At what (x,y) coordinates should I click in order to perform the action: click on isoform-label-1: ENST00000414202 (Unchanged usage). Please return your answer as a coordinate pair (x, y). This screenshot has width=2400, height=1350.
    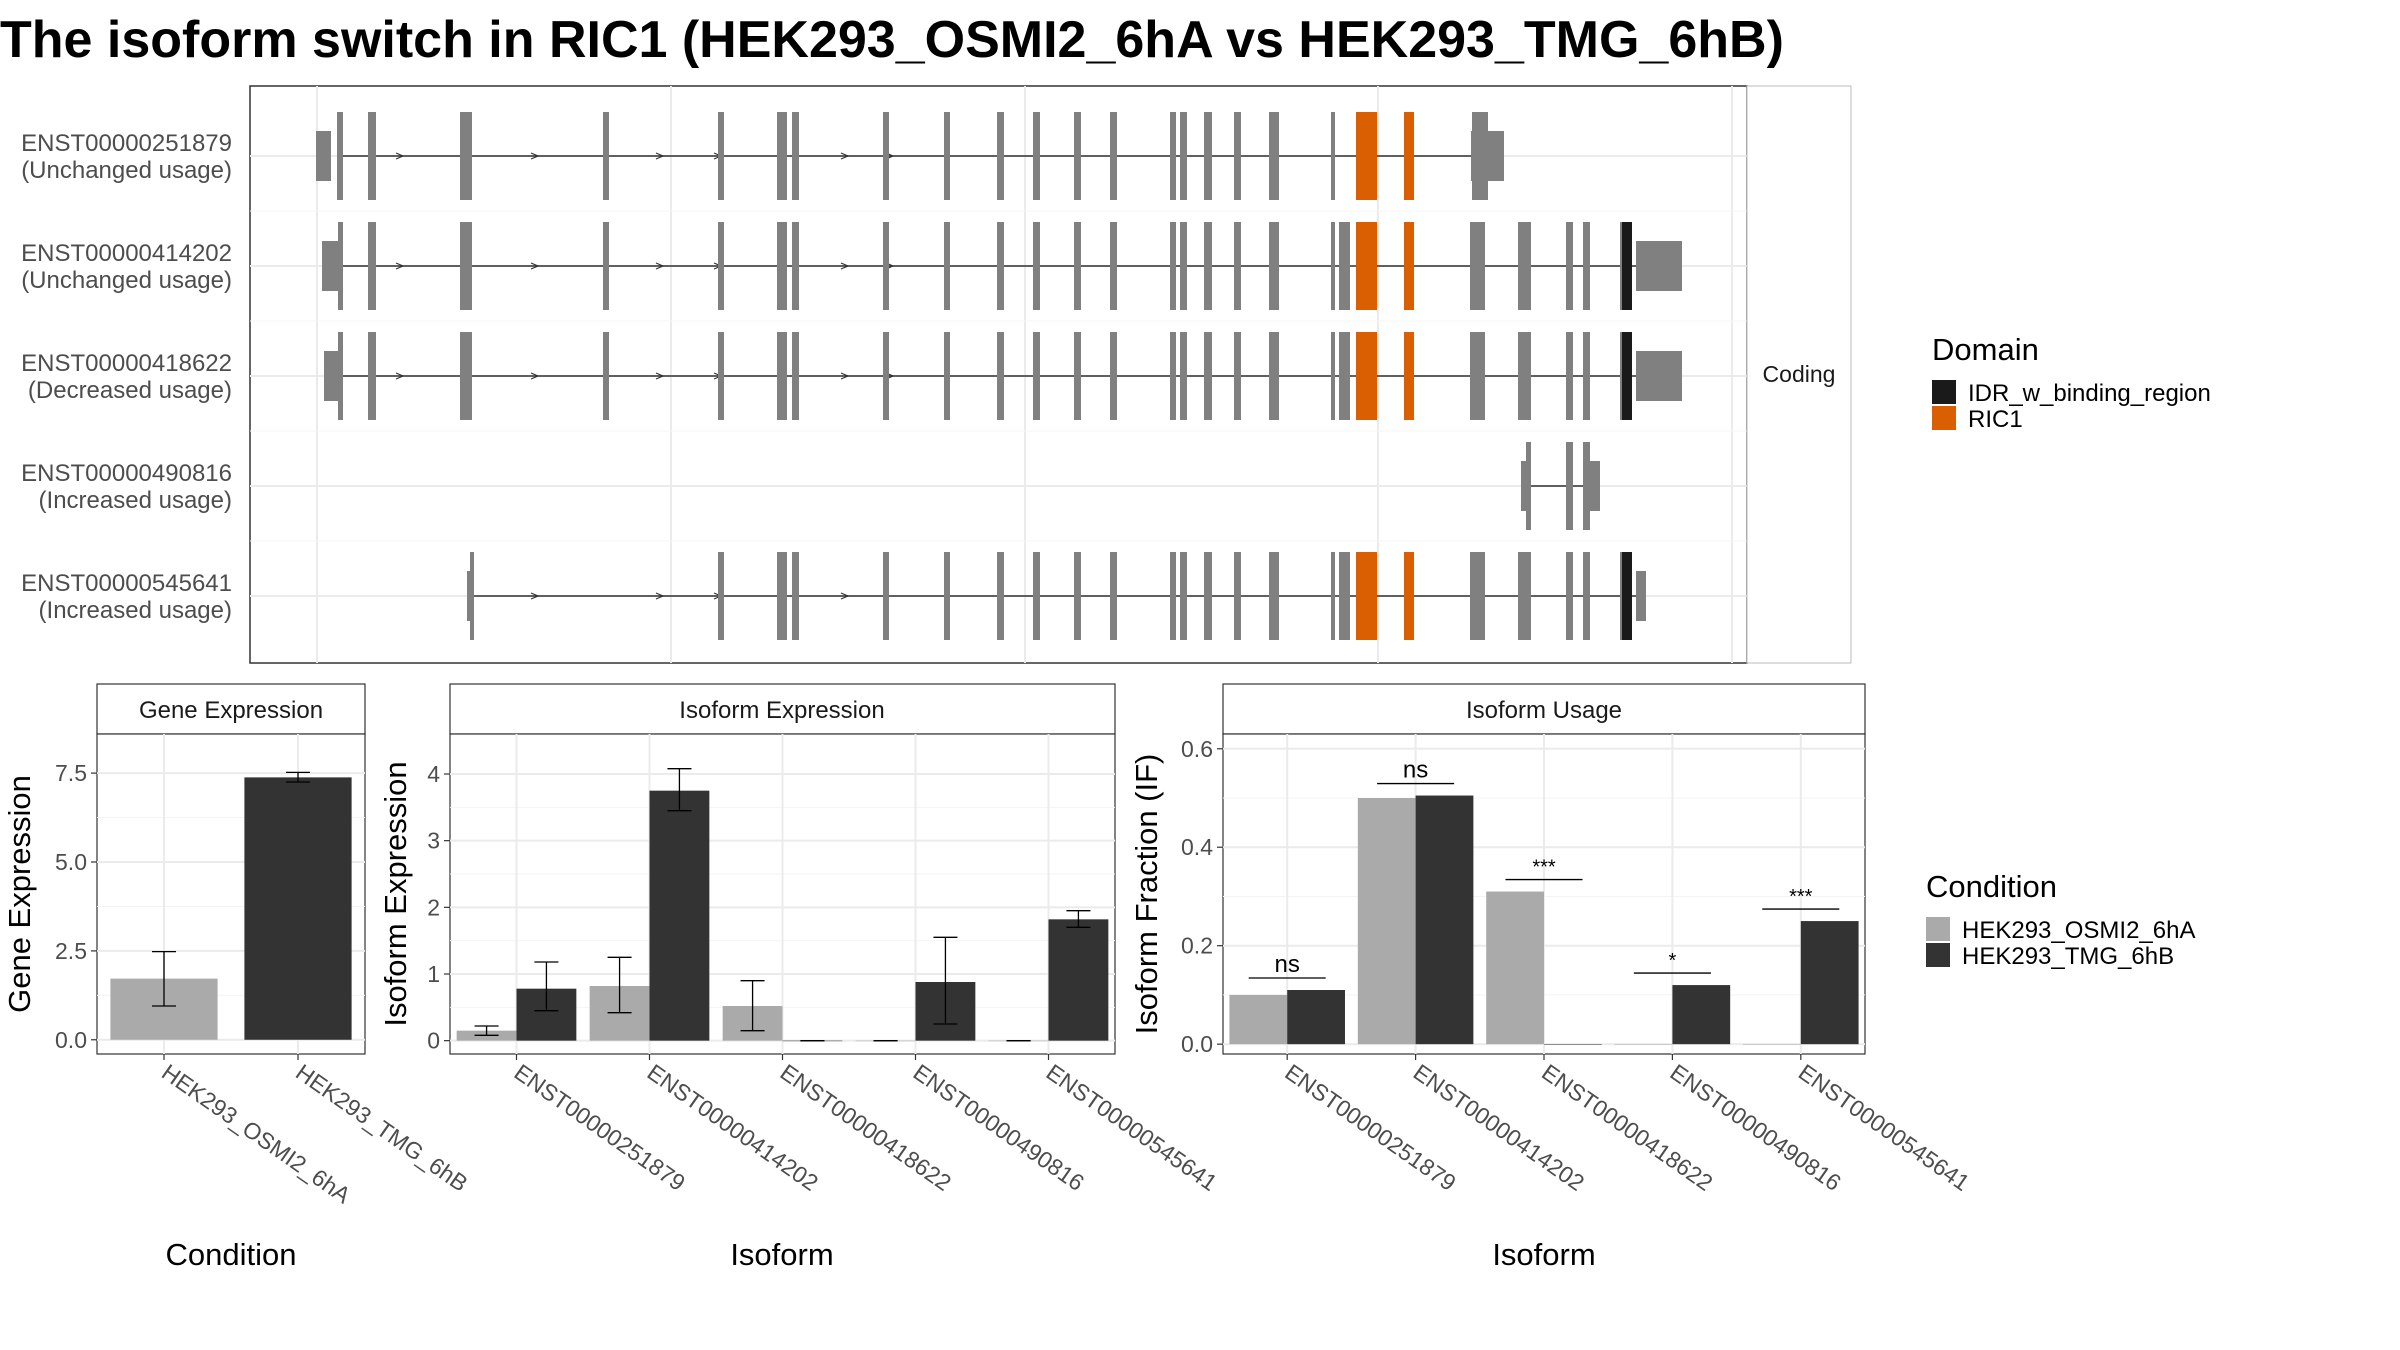
    Looking at the image, I should click on (126, 267).